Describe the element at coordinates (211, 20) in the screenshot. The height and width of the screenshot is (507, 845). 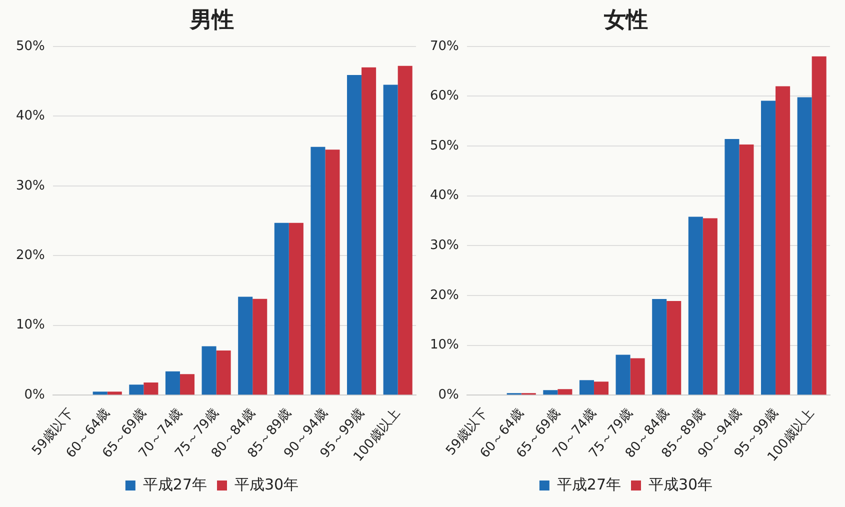
I see `chart-title: 男性` at that location.